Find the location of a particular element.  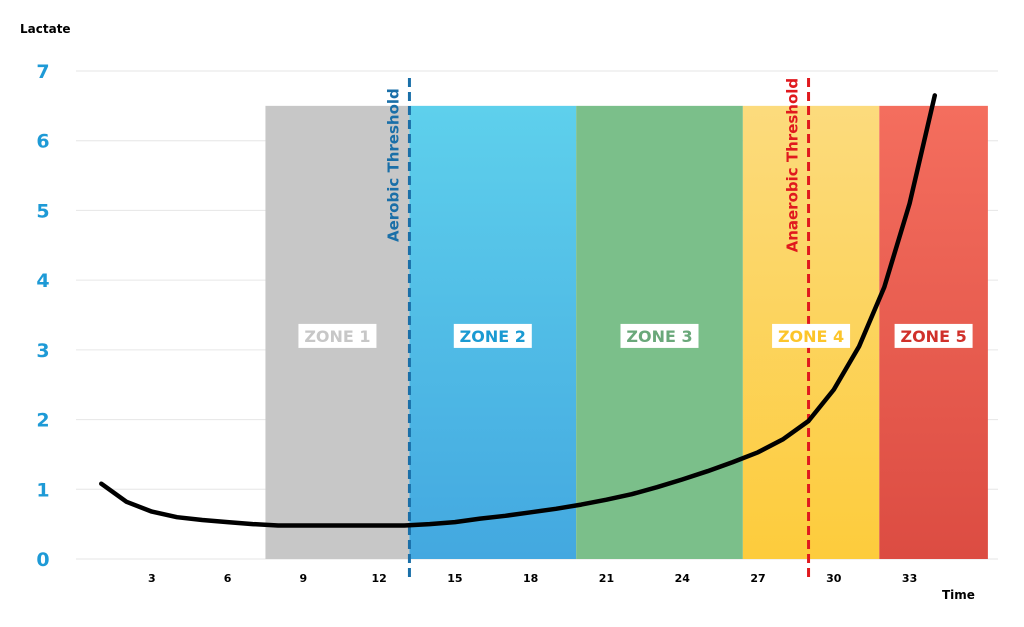

y-tick-label: 3 is located at coordinates (42, 351).